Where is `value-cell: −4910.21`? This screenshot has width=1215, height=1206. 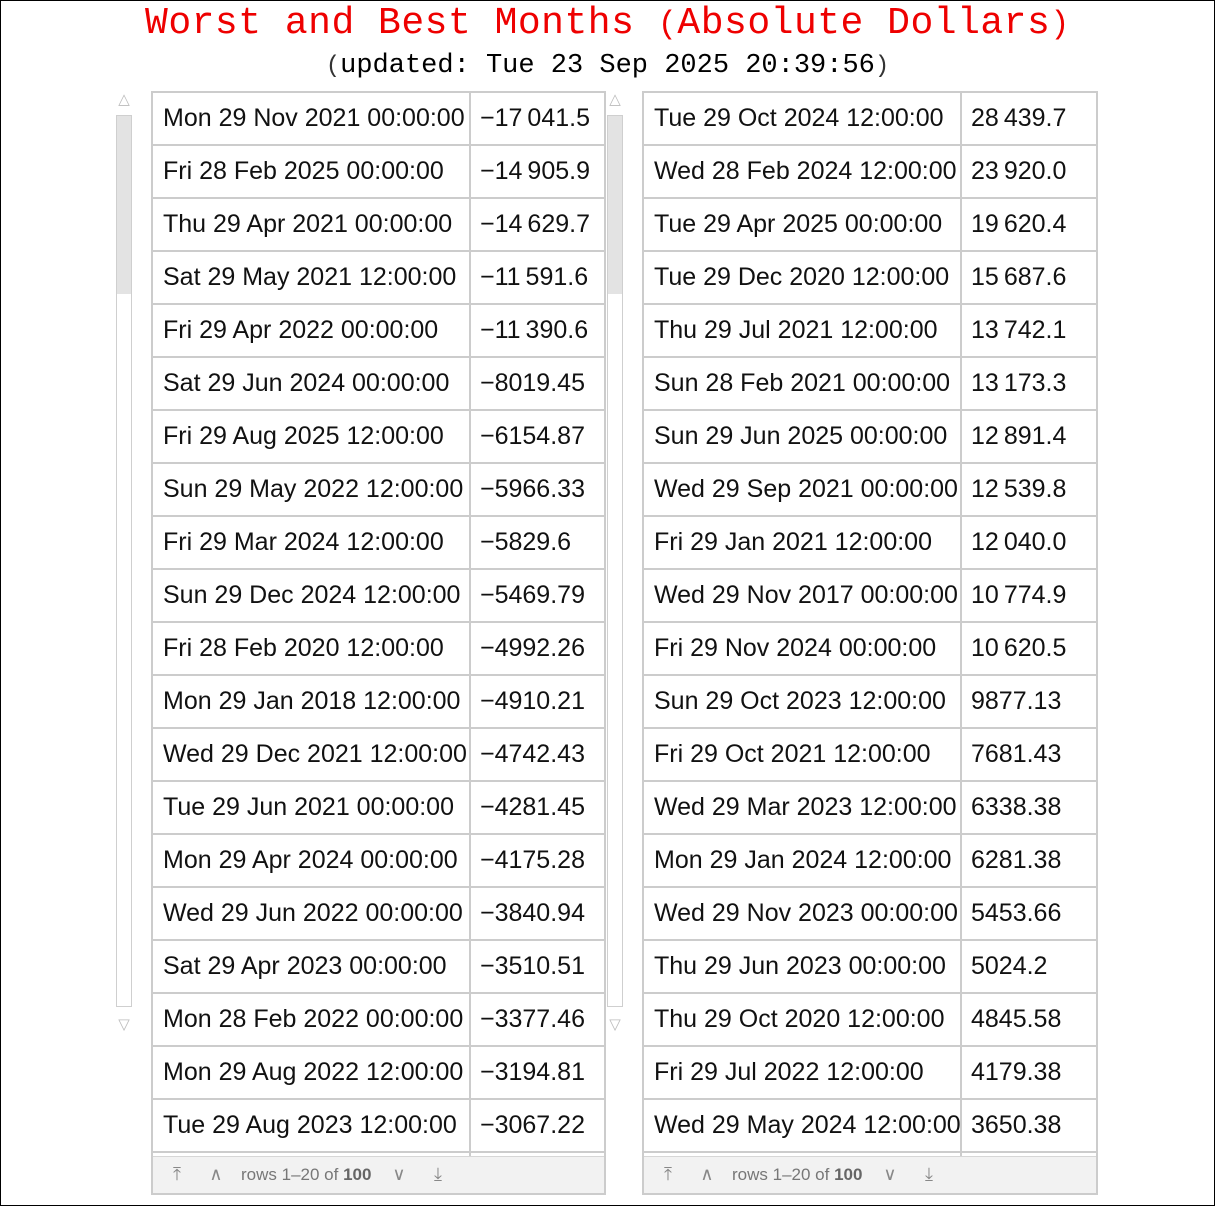
value-cell: −4910.21 is located at coordinates (532, 701).